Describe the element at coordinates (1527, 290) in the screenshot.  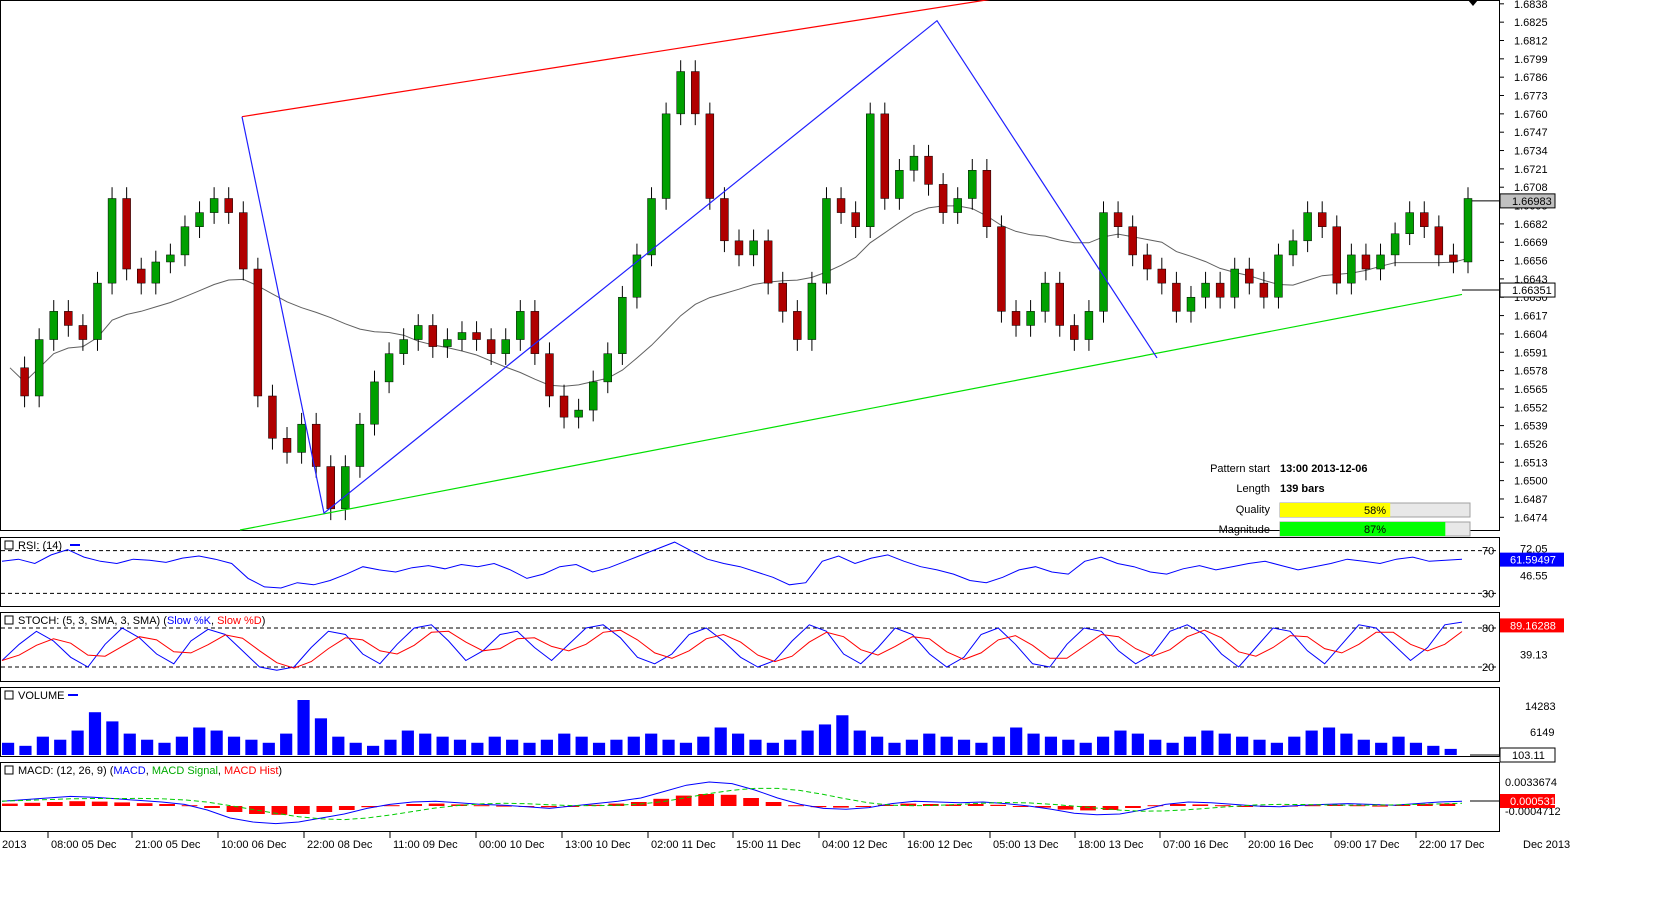
I see `ma-value-badge` at that location.